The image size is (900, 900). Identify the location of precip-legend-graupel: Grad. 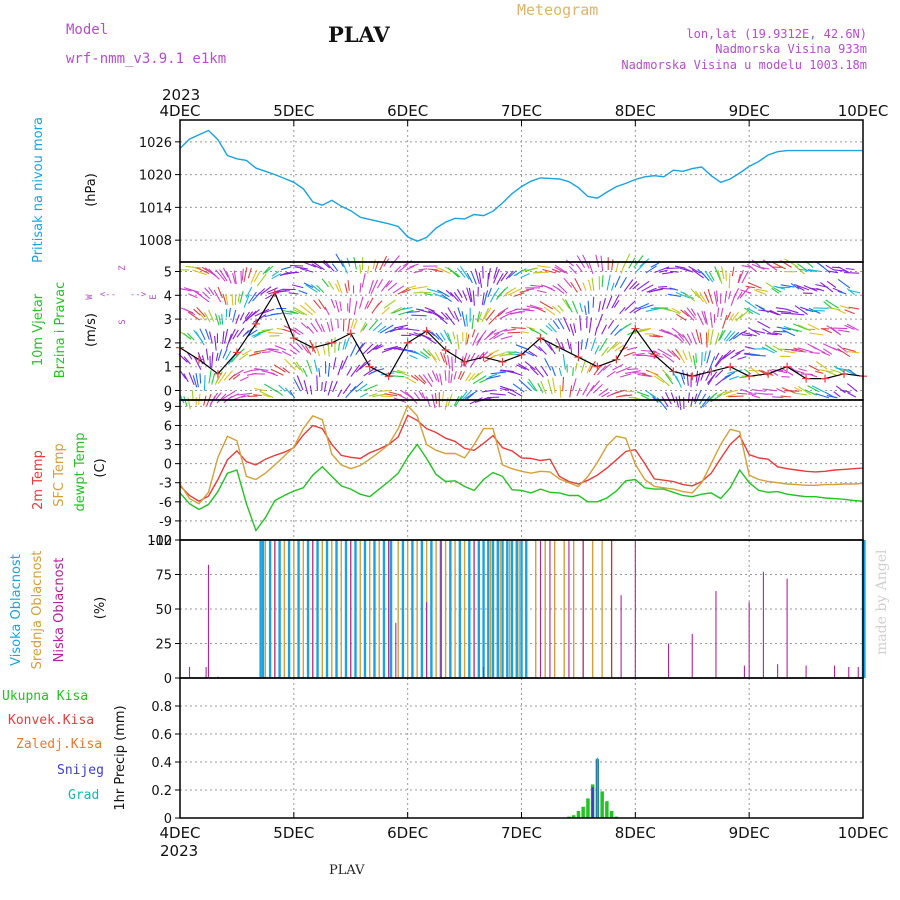
(83, 795).